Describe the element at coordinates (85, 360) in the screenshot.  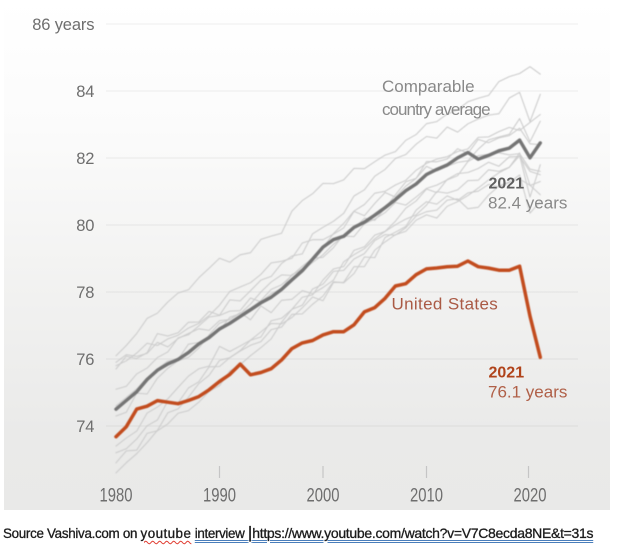
I see `svg-text: 76` at that location.